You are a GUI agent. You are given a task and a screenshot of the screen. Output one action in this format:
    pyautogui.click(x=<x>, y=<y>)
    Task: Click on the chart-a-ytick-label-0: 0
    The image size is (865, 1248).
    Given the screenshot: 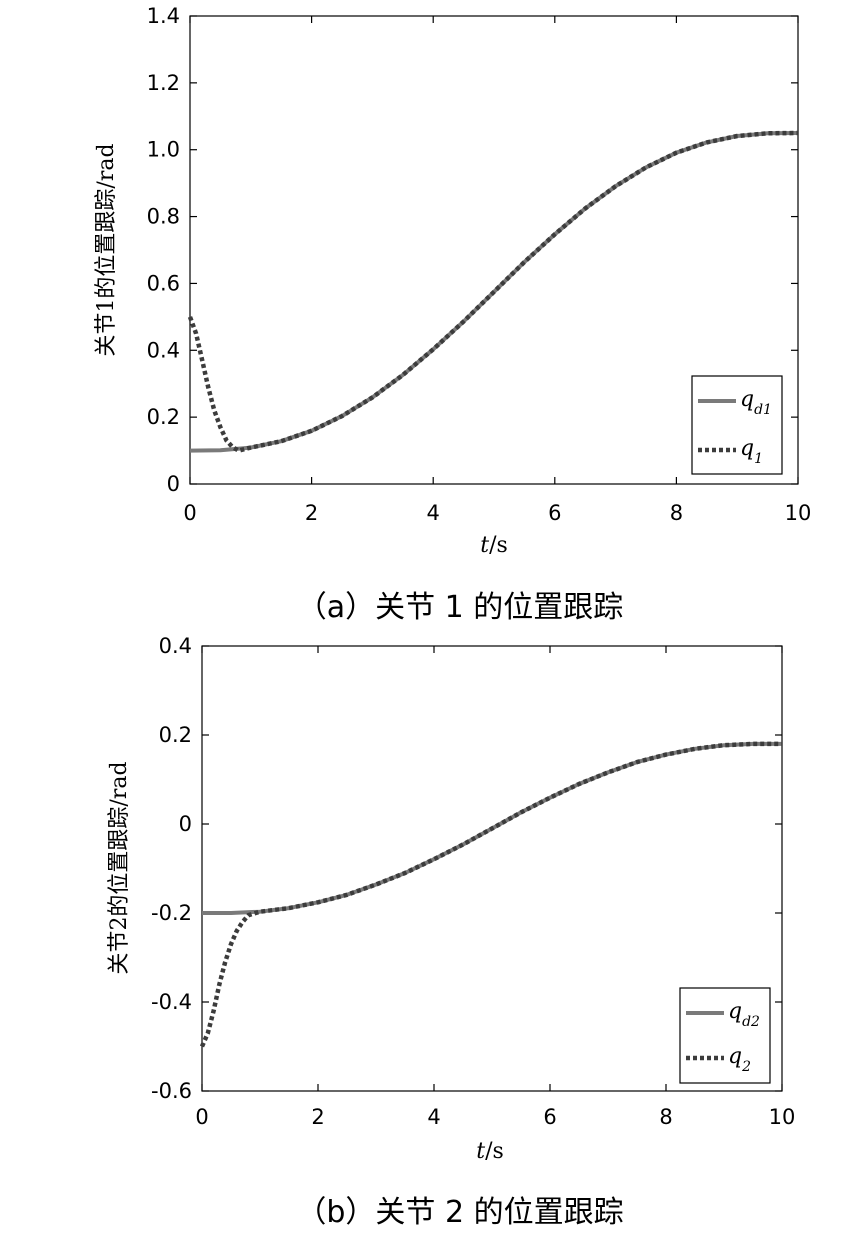 What is the action you would take?
    pyautogui.click(x=173, y=484)
    